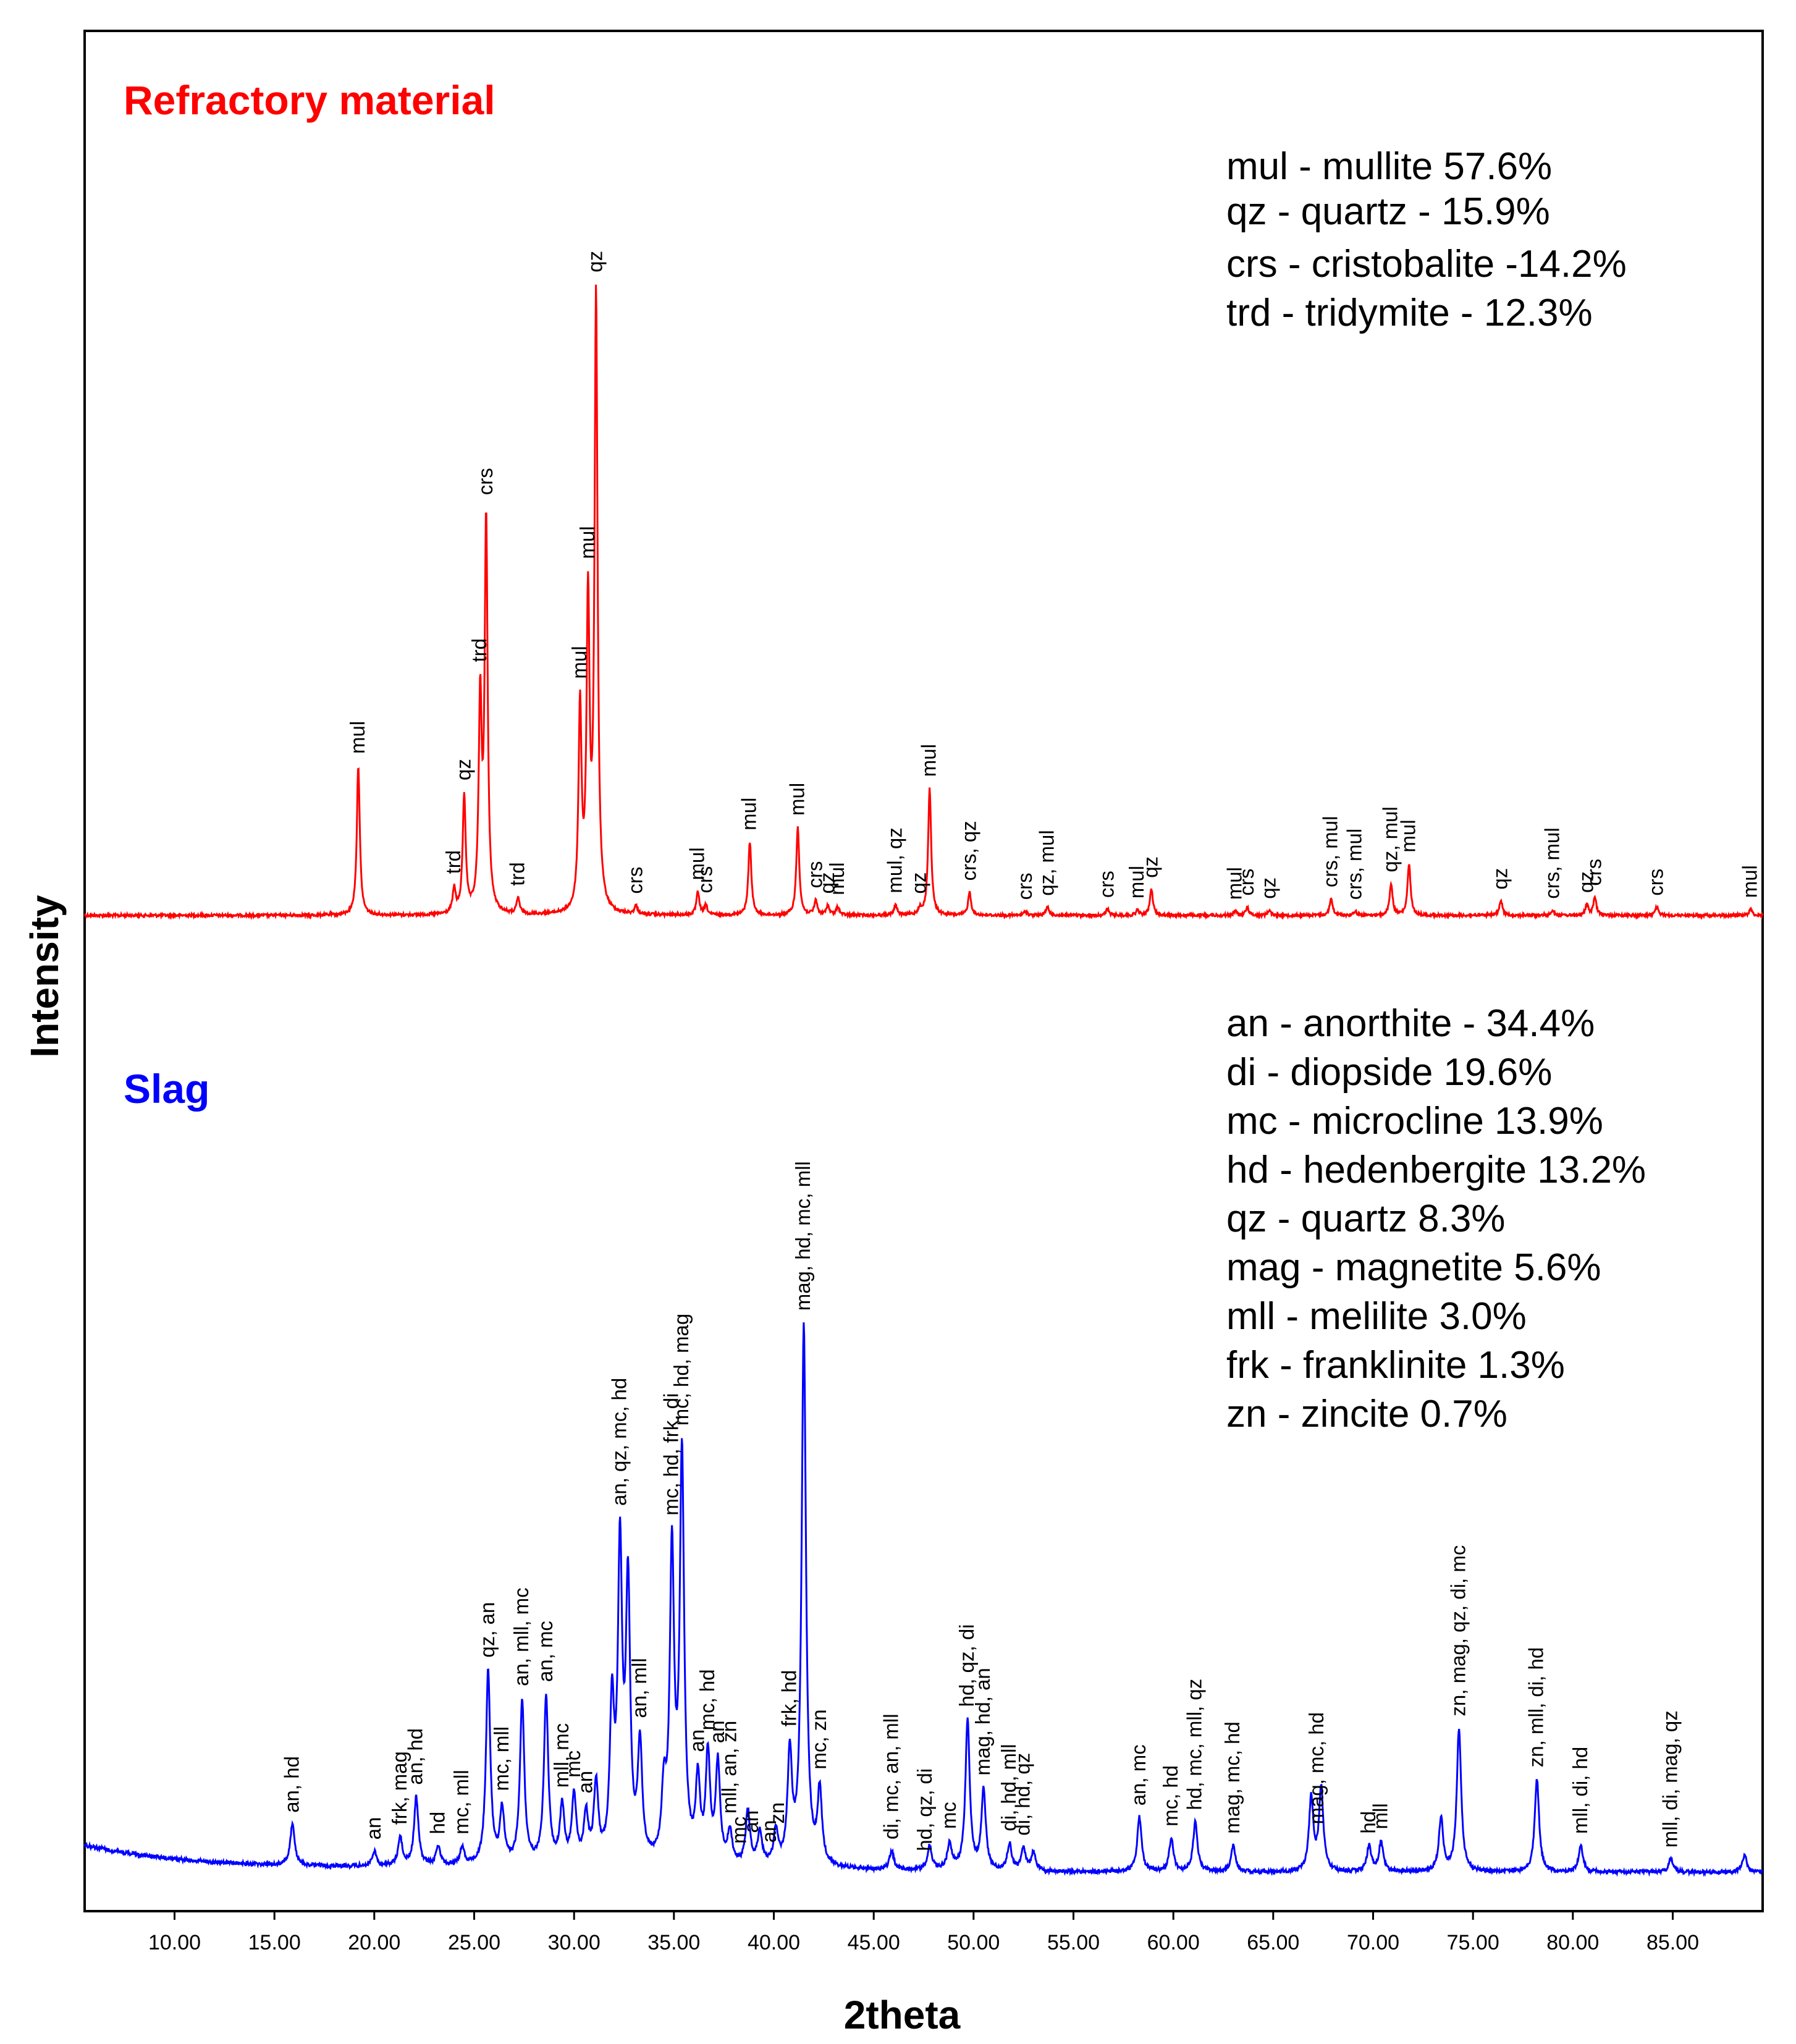 This screenshot has width=1796, height=2044. What do you see at coordinates (619, 1442) in the screenshot?
I see `peak-label: an, qz, mc, hd` at bounding box center [619, 1442].